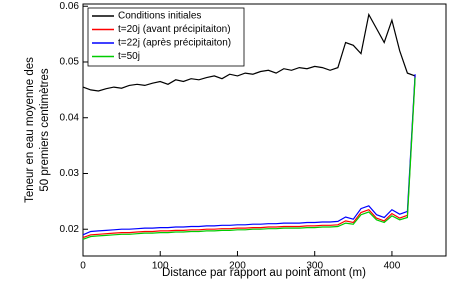 This screenshot has height=284, width=474. Describe the element at coordinates (30, 130) in the screenshot. I see `y-axis-label: Teneur en eau moyenne des` at that location.